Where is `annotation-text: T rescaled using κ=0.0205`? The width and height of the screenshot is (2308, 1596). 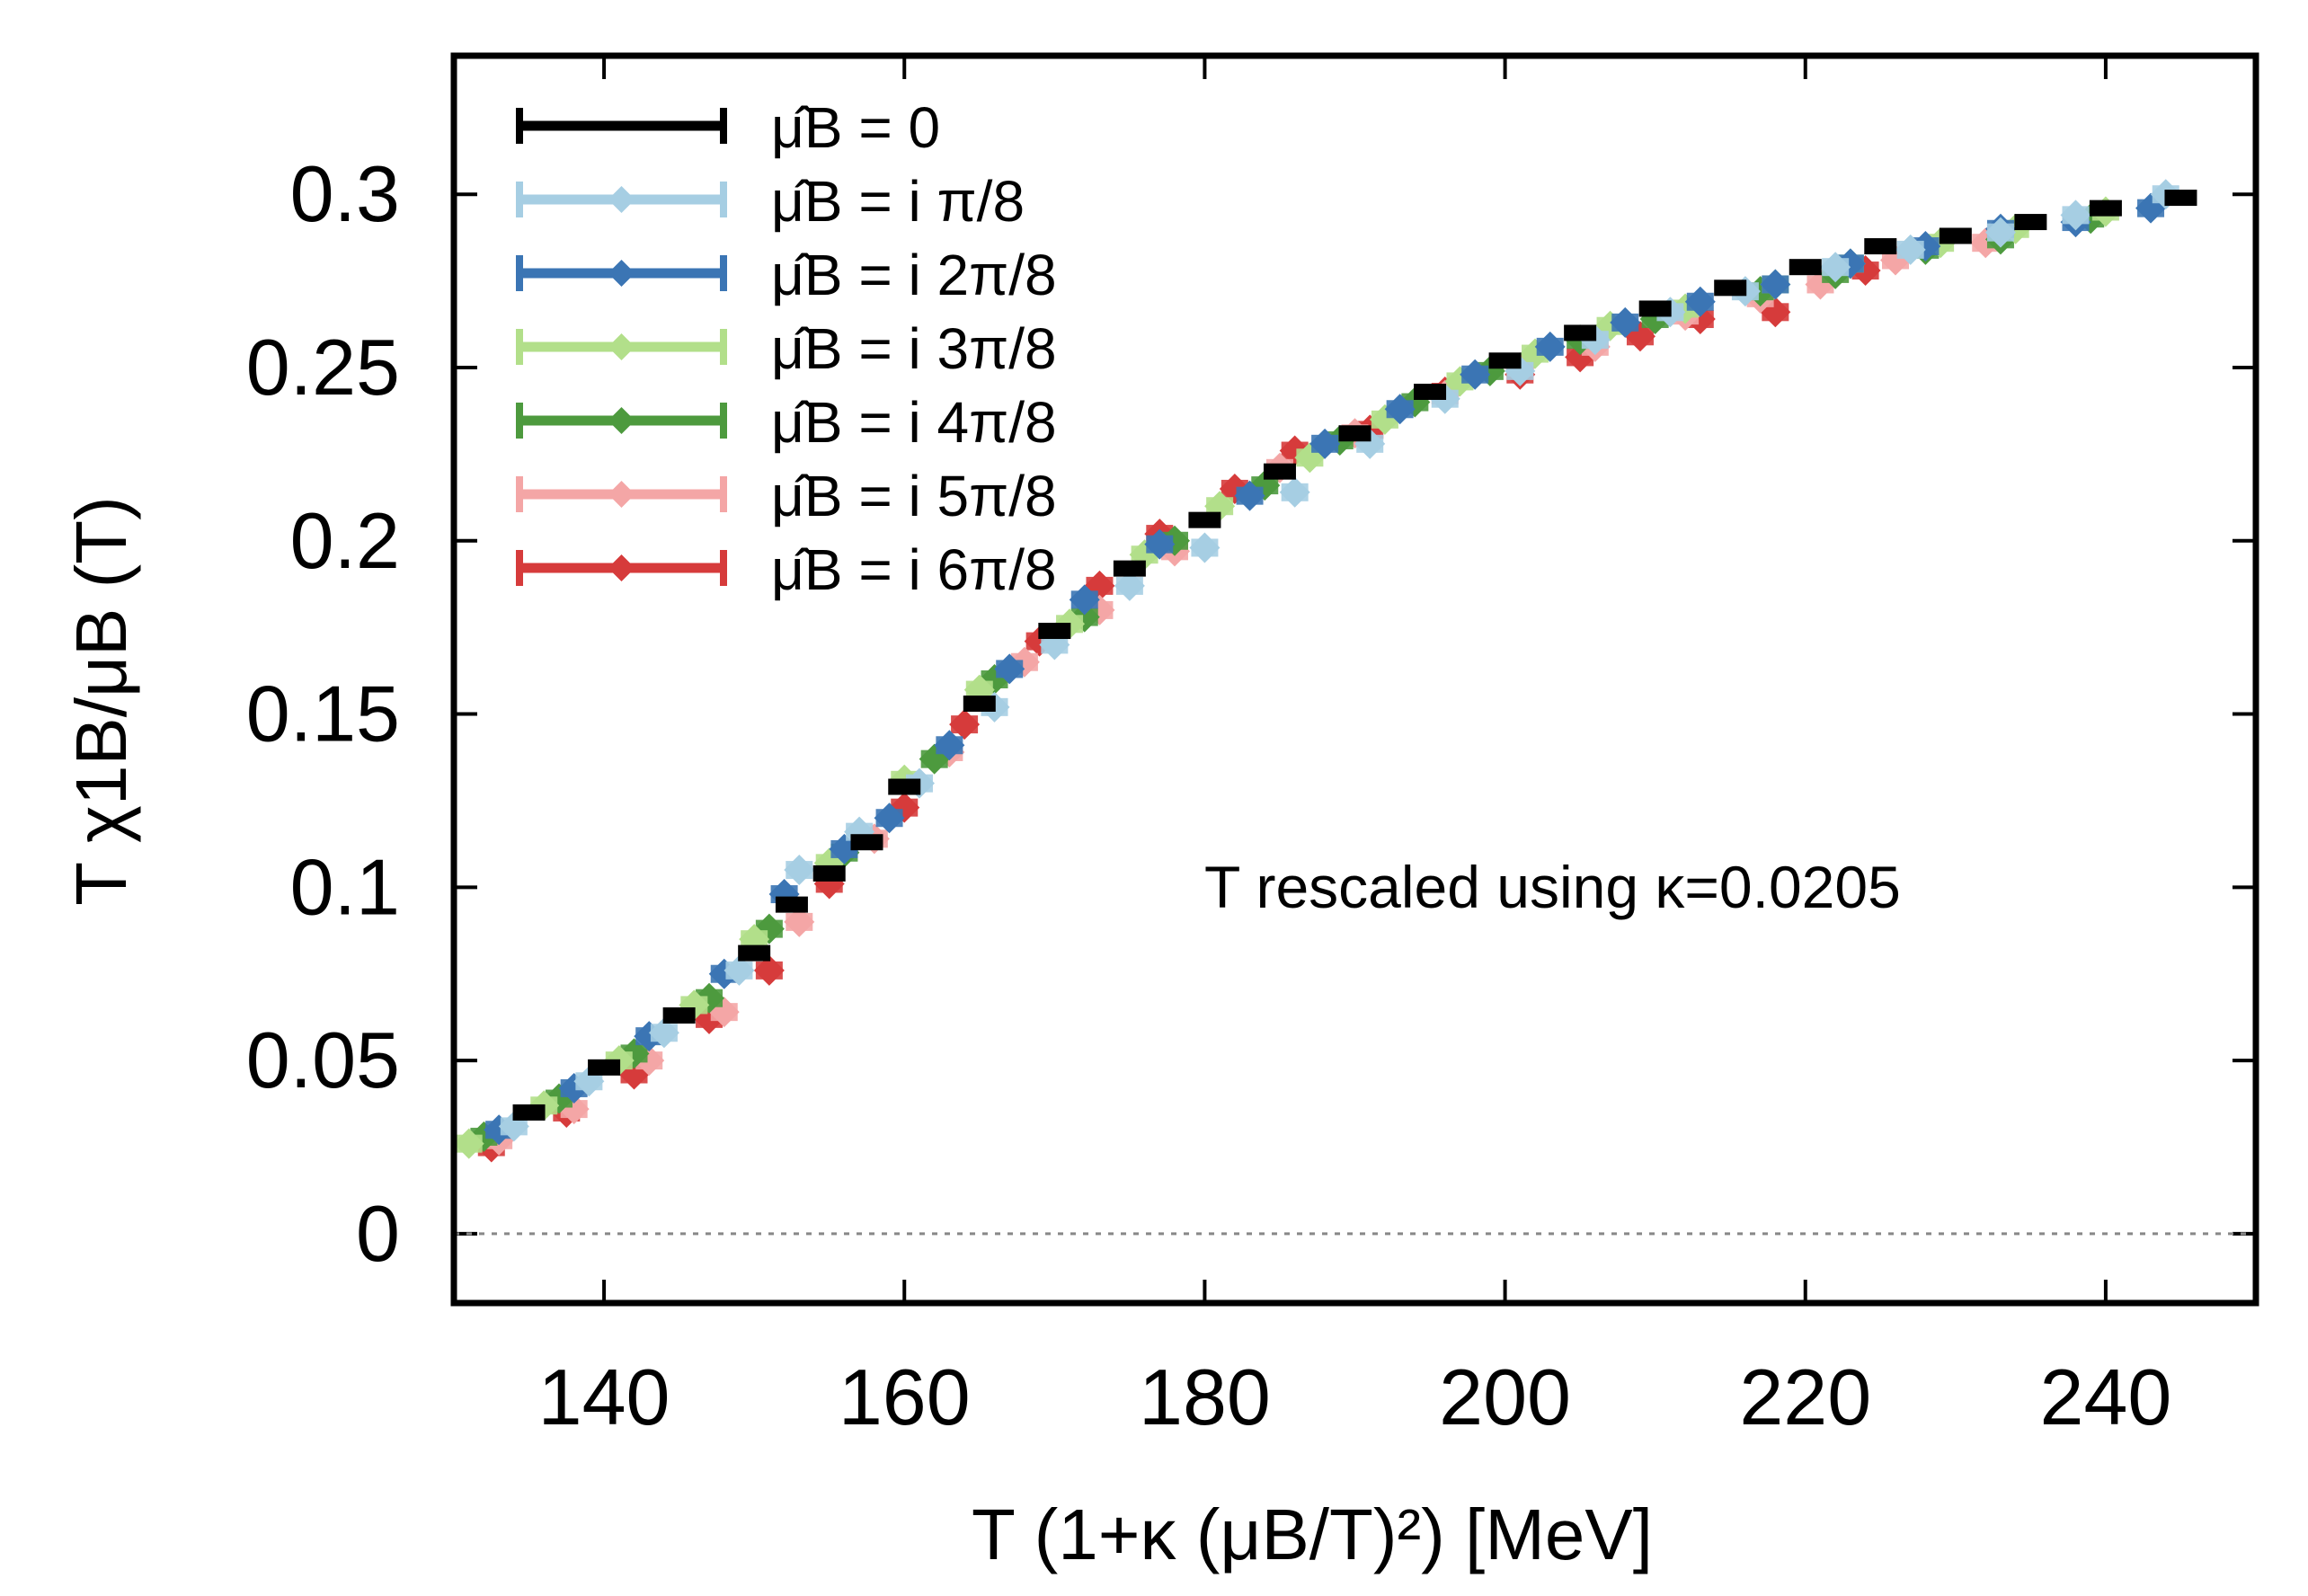 annotation-text: T rescaled using κ=0.0205 is located at coordinates (1552, 887).